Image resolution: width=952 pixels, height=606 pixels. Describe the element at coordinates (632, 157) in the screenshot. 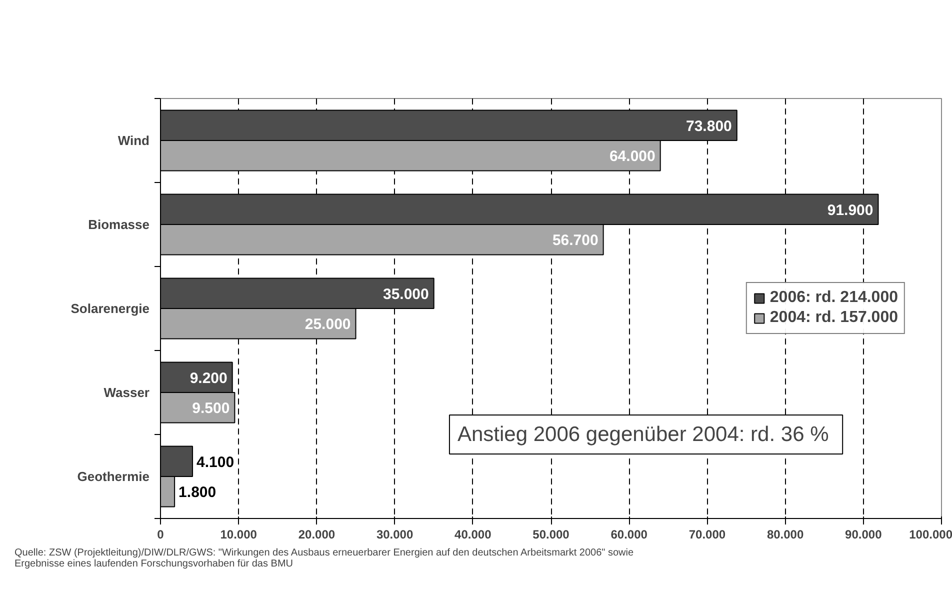

I see `data-label: 64.000` at that location.